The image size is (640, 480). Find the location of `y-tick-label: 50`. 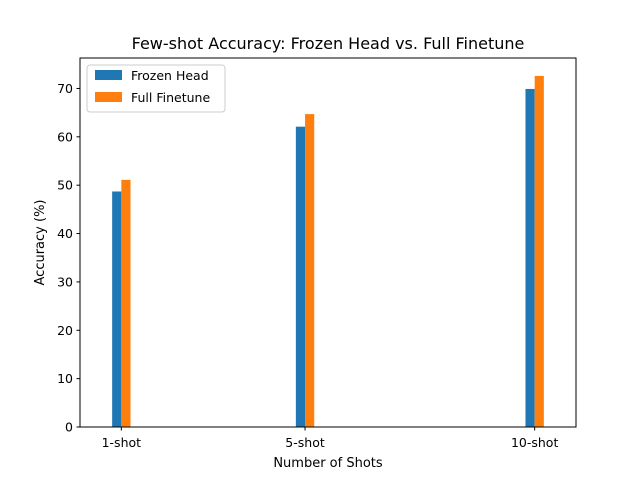

y-tick-label: 50 is located at coordinates (65, 185).